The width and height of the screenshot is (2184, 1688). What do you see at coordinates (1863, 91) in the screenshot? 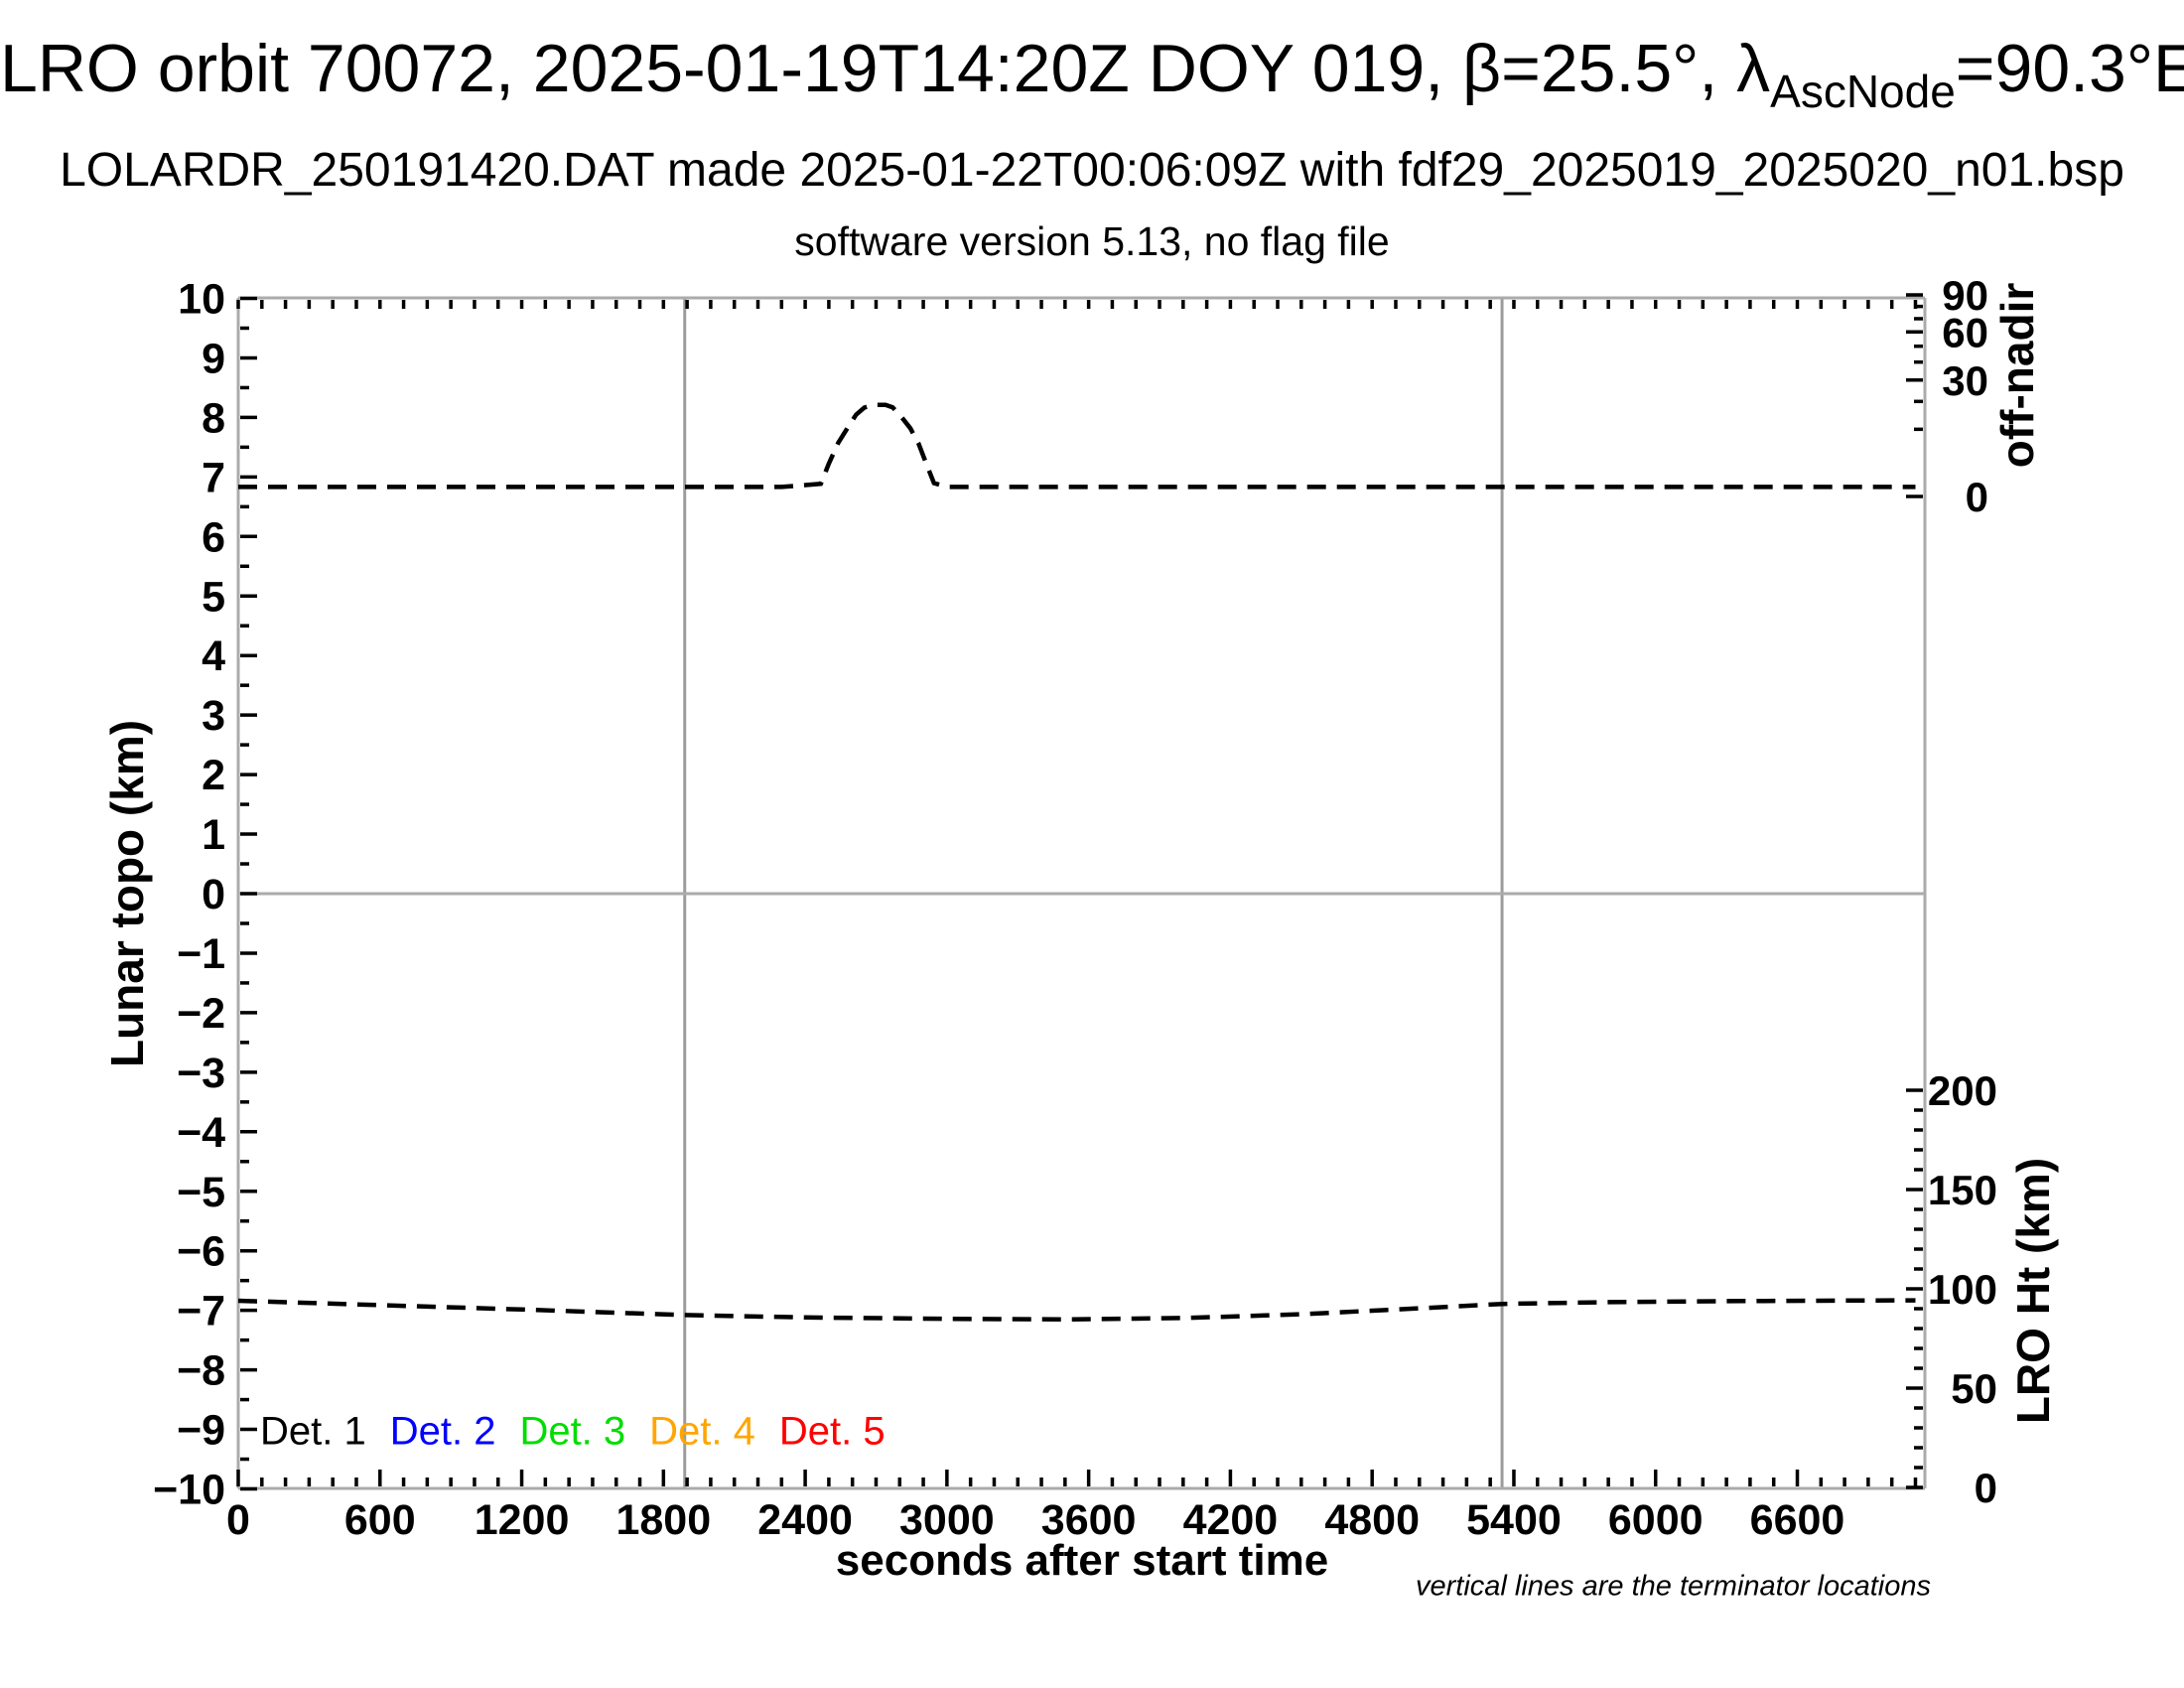
I see `plot-title-subscript: AscNode` at bounding box center [1863, 91].